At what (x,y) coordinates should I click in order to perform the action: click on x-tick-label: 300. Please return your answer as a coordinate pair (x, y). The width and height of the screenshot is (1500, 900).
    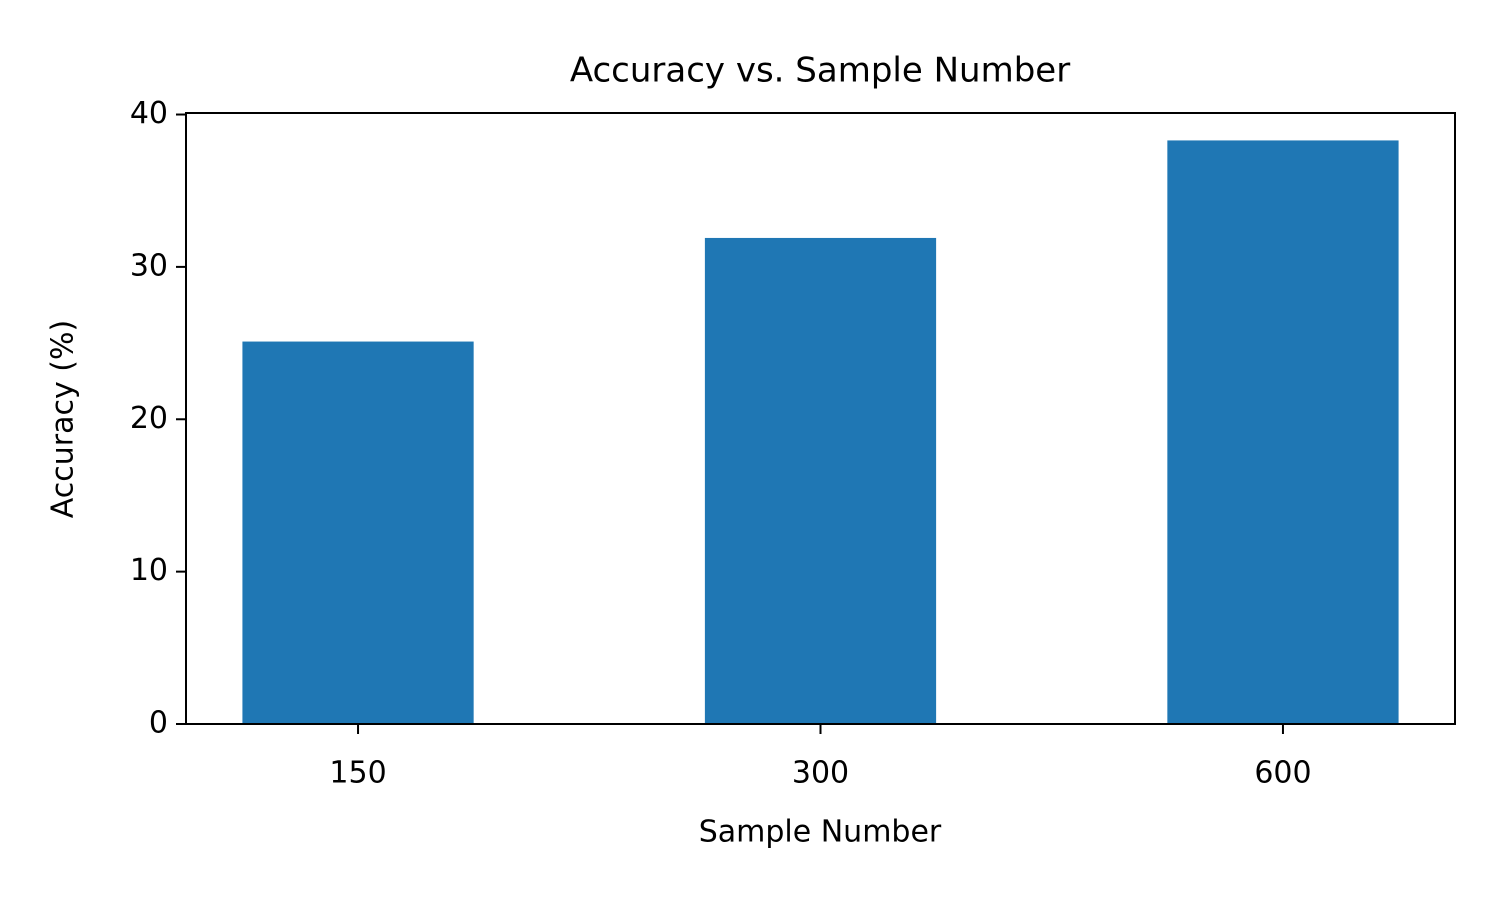
    Looking at the image, I should click on (820, 773).